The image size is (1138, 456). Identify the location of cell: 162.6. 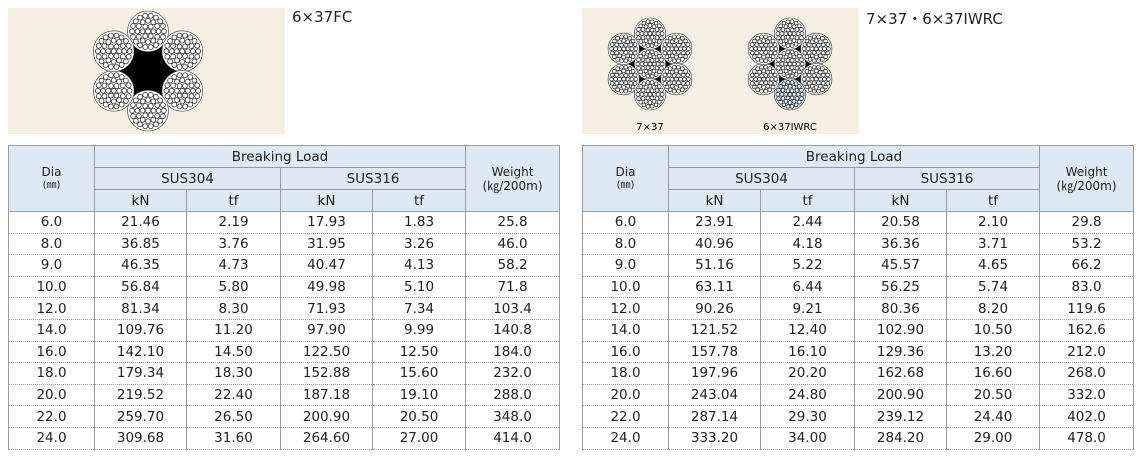
(1087, 330).